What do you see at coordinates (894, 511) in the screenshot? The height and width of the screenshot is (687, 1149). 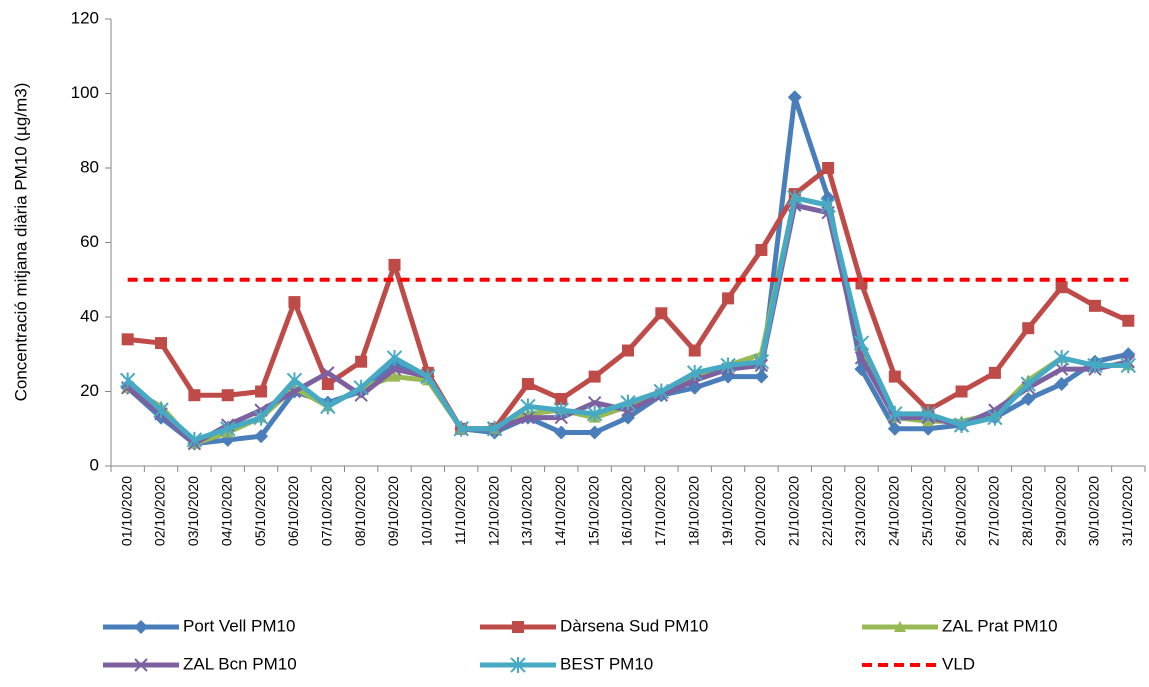 I see `x-tick-label: 24/10/2020` at bounding box center [894, 511].